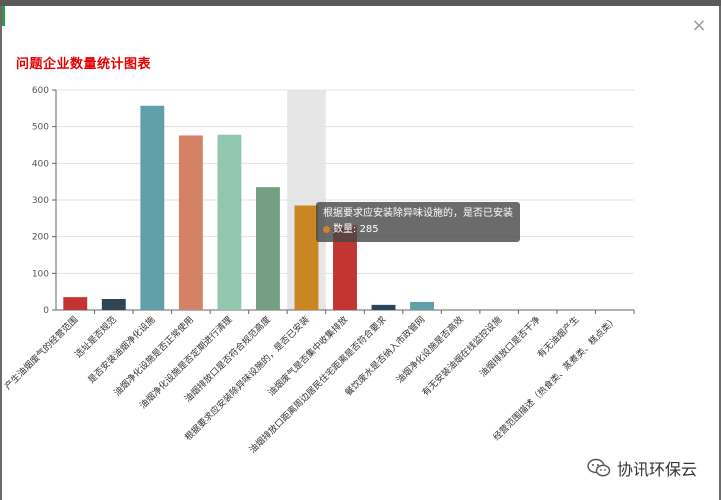 This screenshot has width=721, height=500. I want to click on close-icon: ×, so click(699, 25).